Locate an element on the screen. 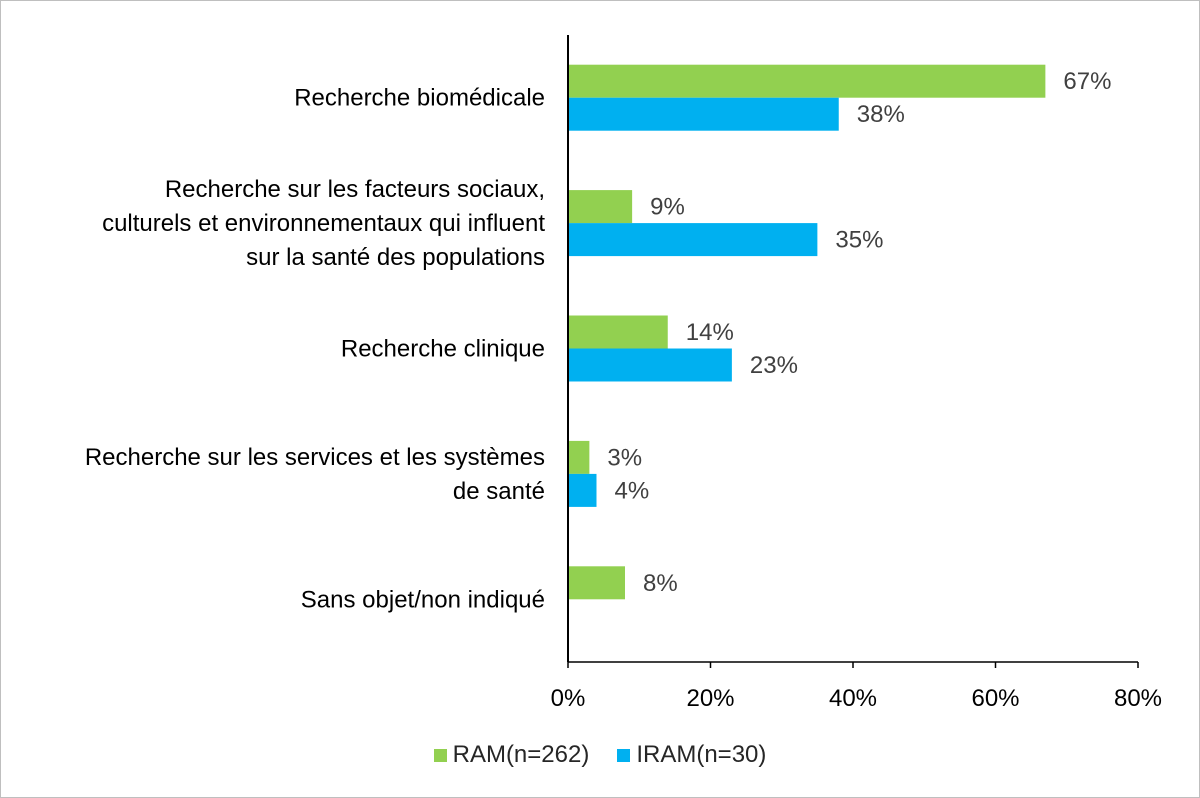  data-label-iram-3: 4% is located at coordinates (632, 490).